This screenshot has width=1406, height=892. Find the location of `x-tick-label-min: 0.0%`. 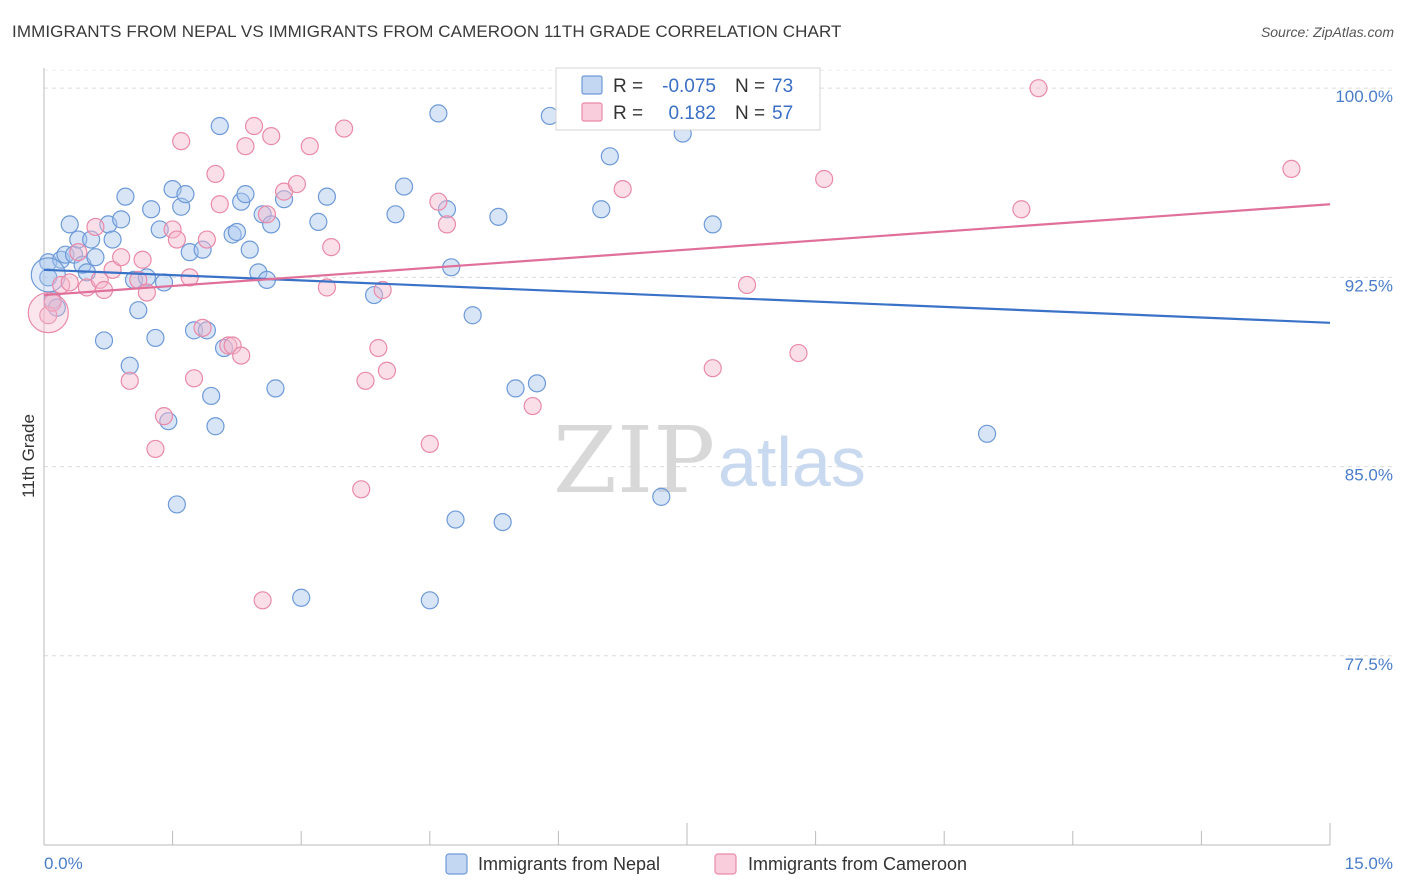

x-tick-label-min: 0.0% is located at coordinates (63, 863).